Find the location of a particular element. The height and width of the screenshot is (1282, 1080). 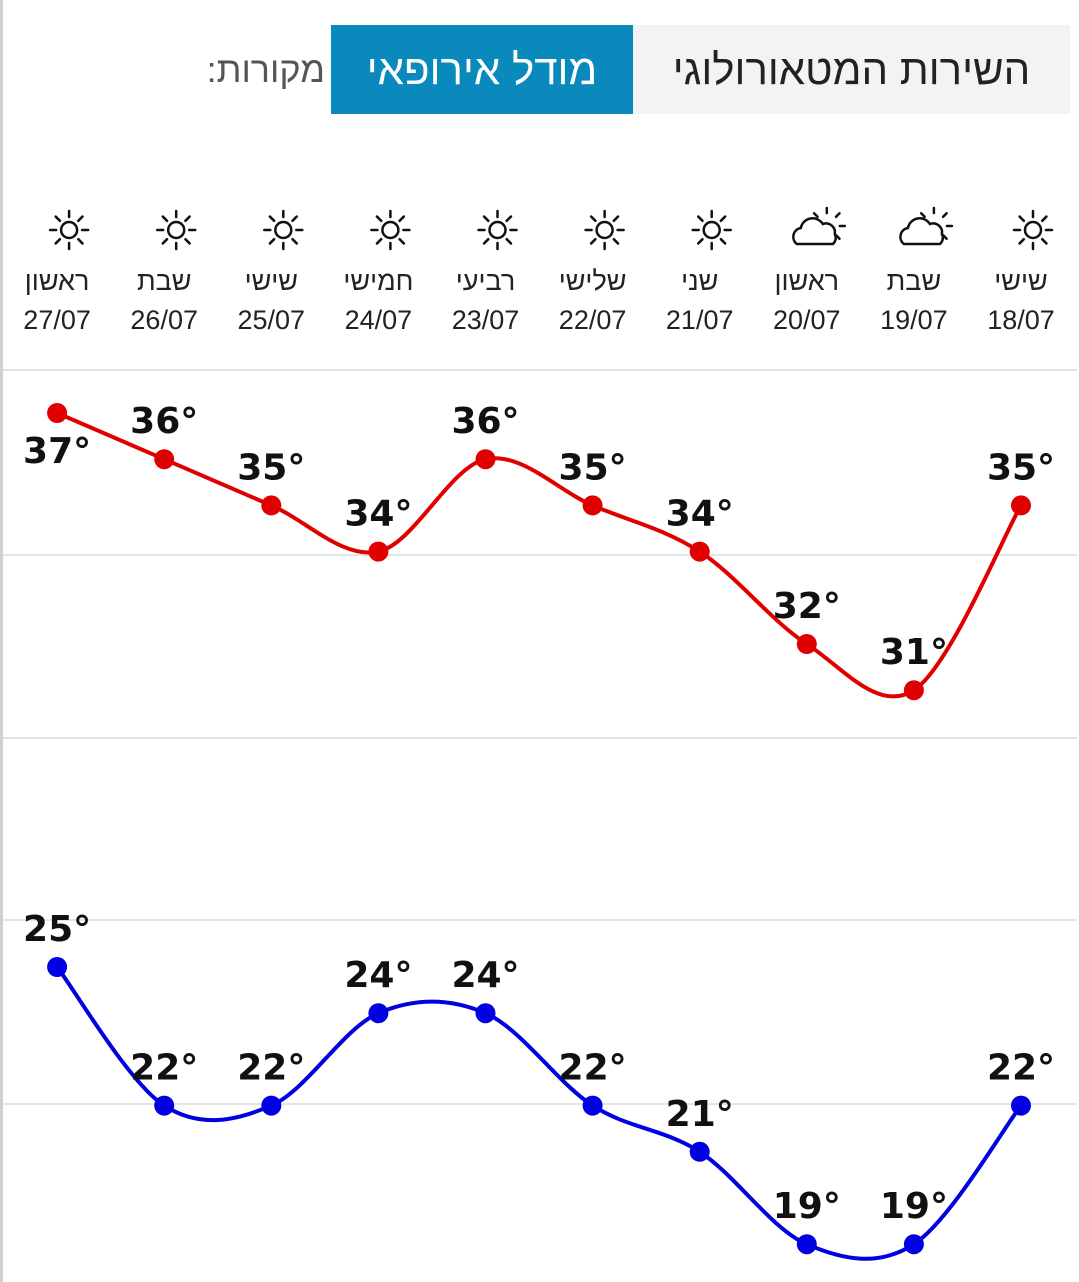

date-label: 19/07 is located at coordinates (914, 320).